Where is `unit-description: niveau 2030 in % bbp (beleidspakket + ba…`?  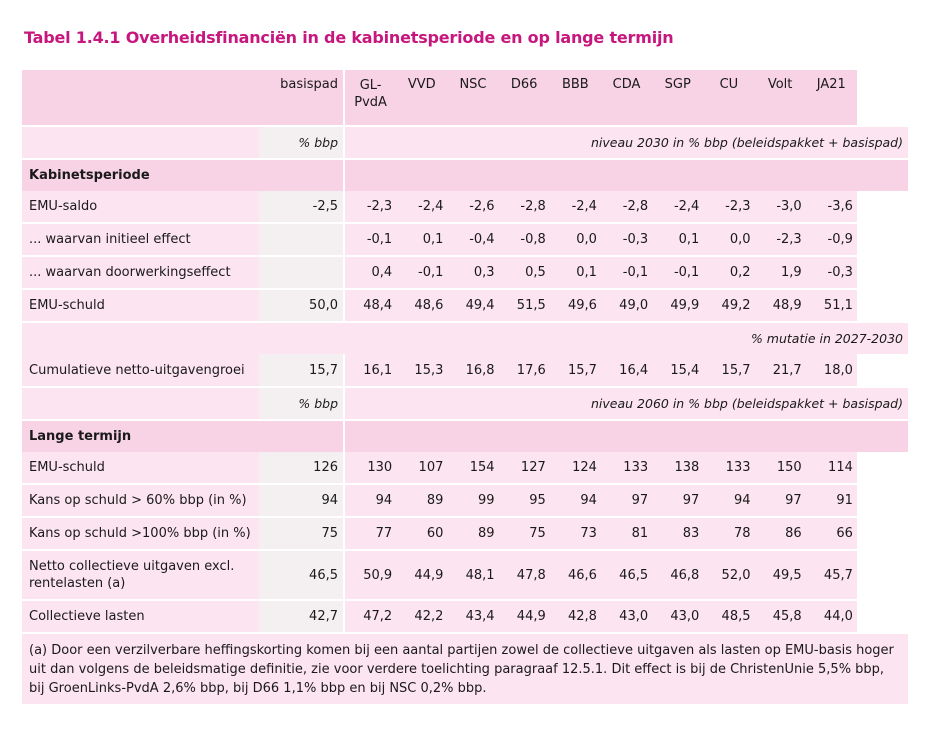
unit-description: niveau 2030 in % bbp (beleidspakket + ba… is located at coordinates (626, 142).